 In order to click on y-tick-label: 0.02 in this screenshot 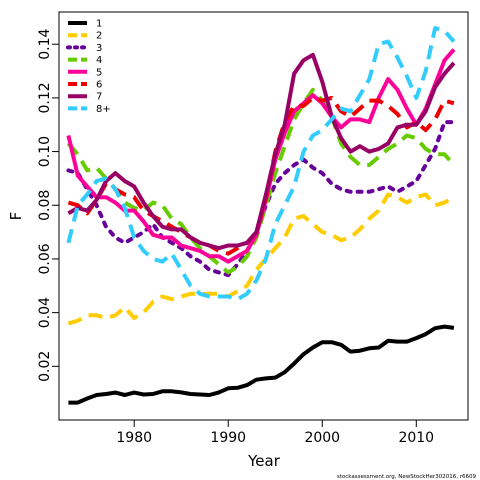, I will do `click(45, 366)`.